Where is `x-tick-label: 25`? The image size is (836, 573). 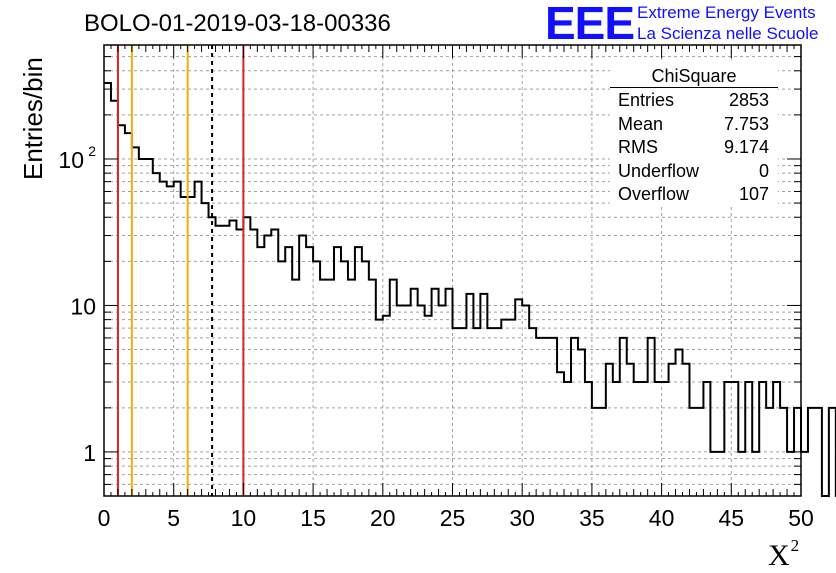 x-tick-label: 25 is located at coordinates (453, 518).